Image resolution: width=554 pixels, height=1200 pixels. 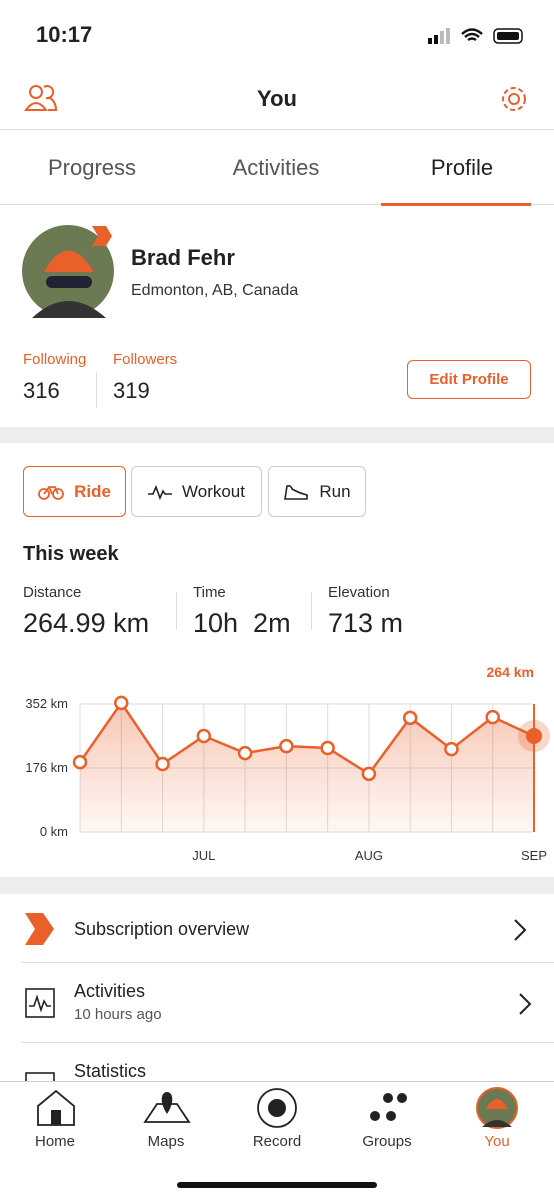 What do you see at coordinates (41, 98) in the screenshot?
I see `friends-icon` at bounding box center [41, 98].